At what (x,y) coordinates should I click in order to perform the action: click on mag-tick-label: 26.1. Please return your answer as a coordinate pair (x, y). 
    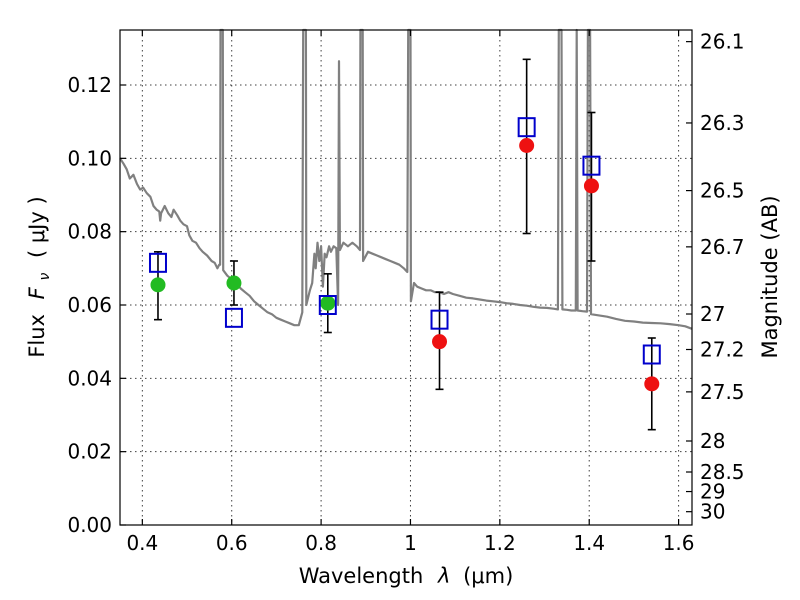
    Looking at the image, I should click on (722, 42).